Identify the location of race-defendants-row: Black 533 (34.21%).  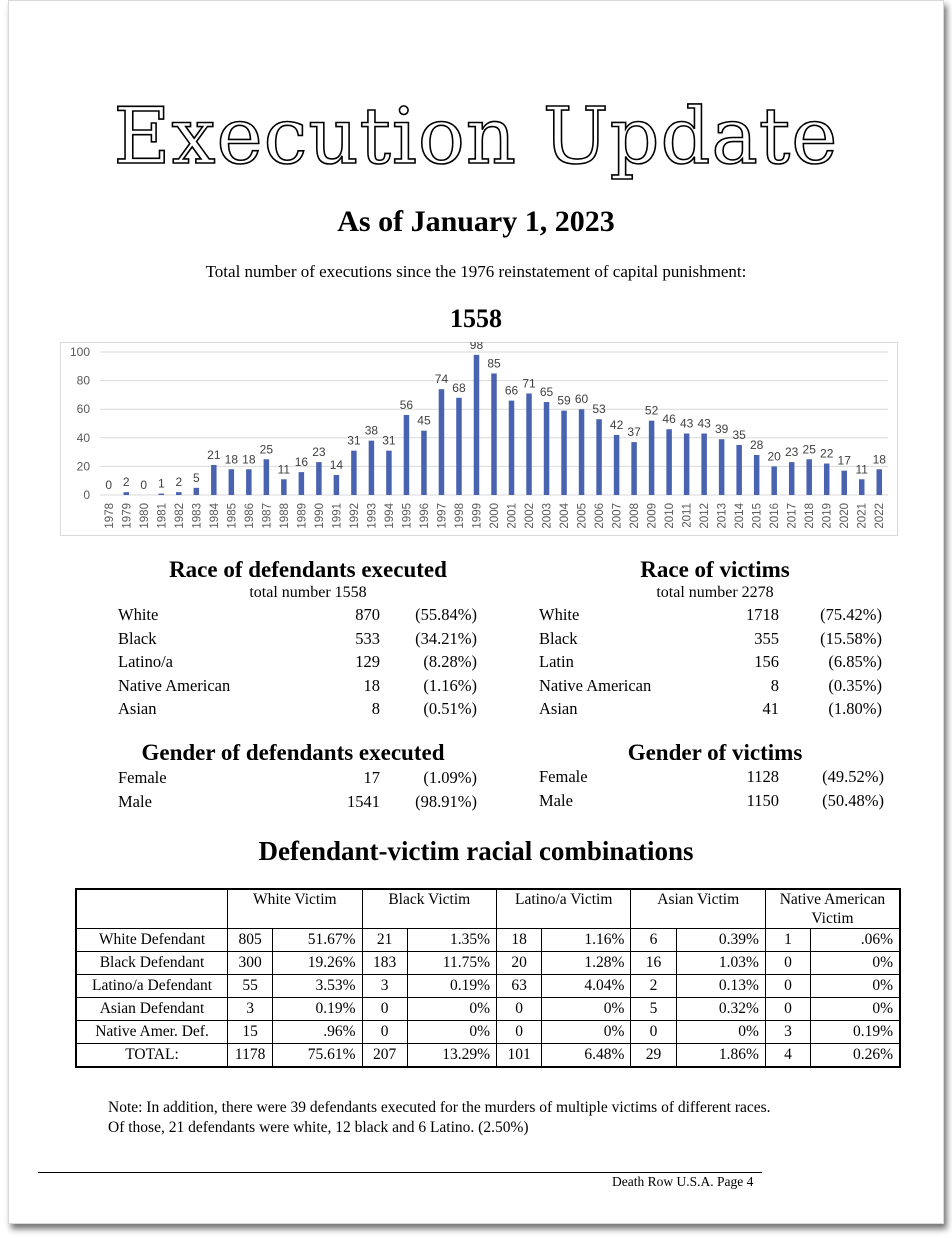
(476, 640).